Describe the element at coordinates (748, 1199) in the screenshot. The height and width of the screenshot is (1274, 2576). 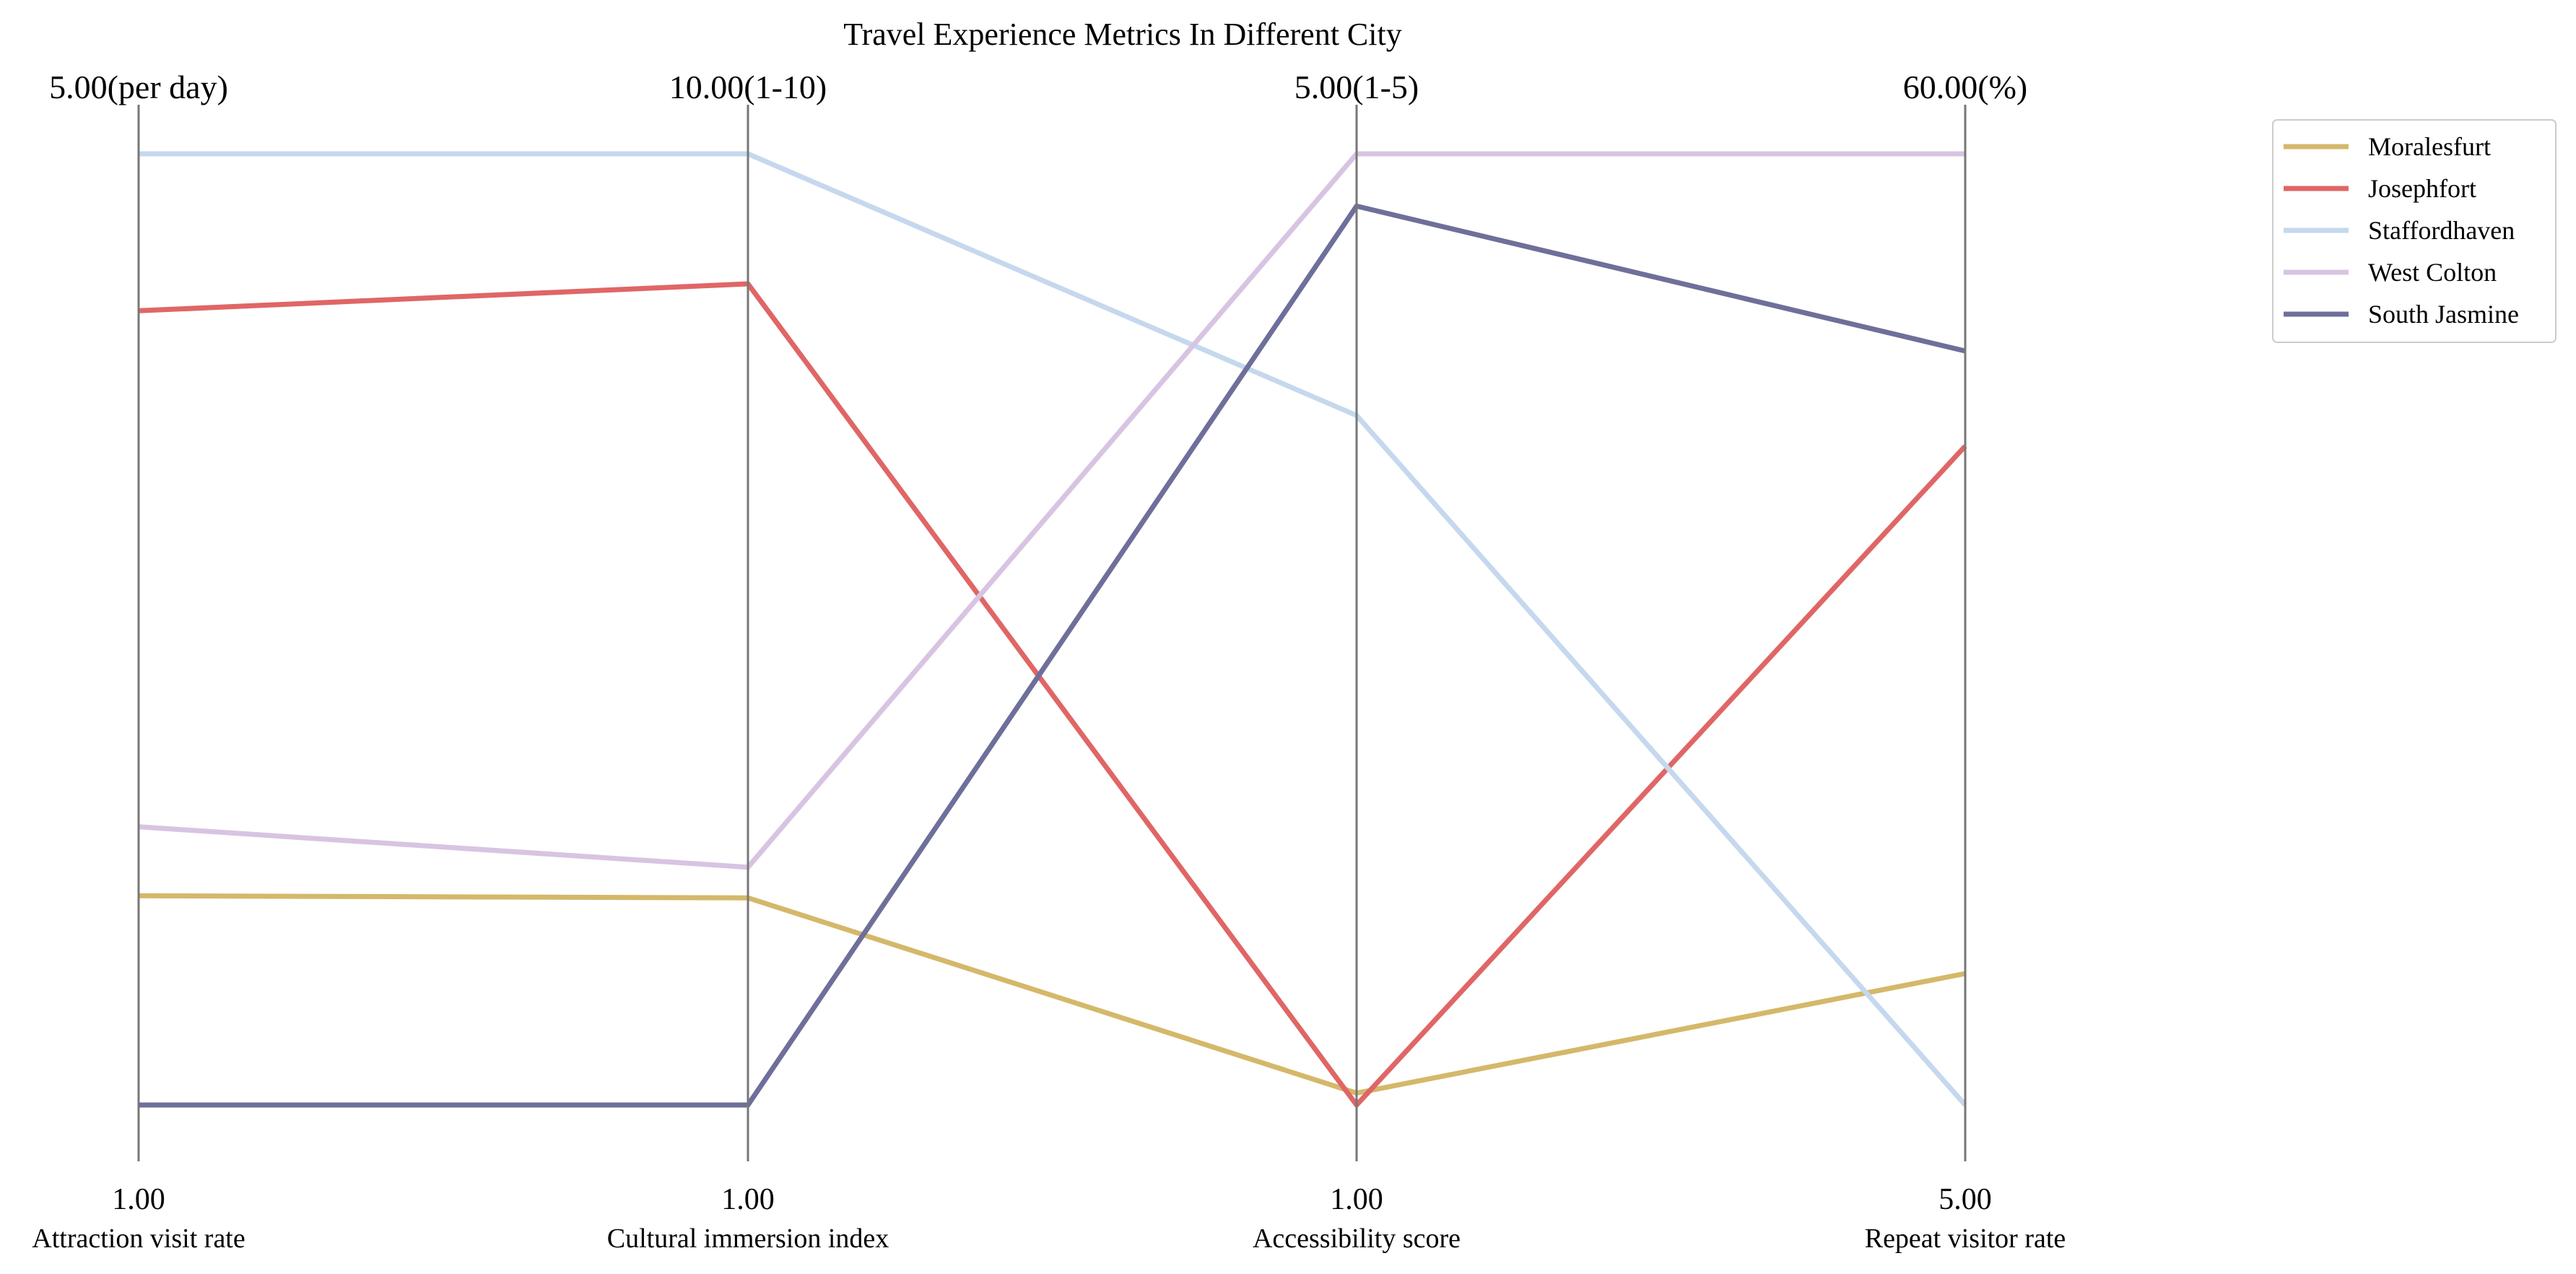
I see `axis-min-label-2: 1.00` at that location.